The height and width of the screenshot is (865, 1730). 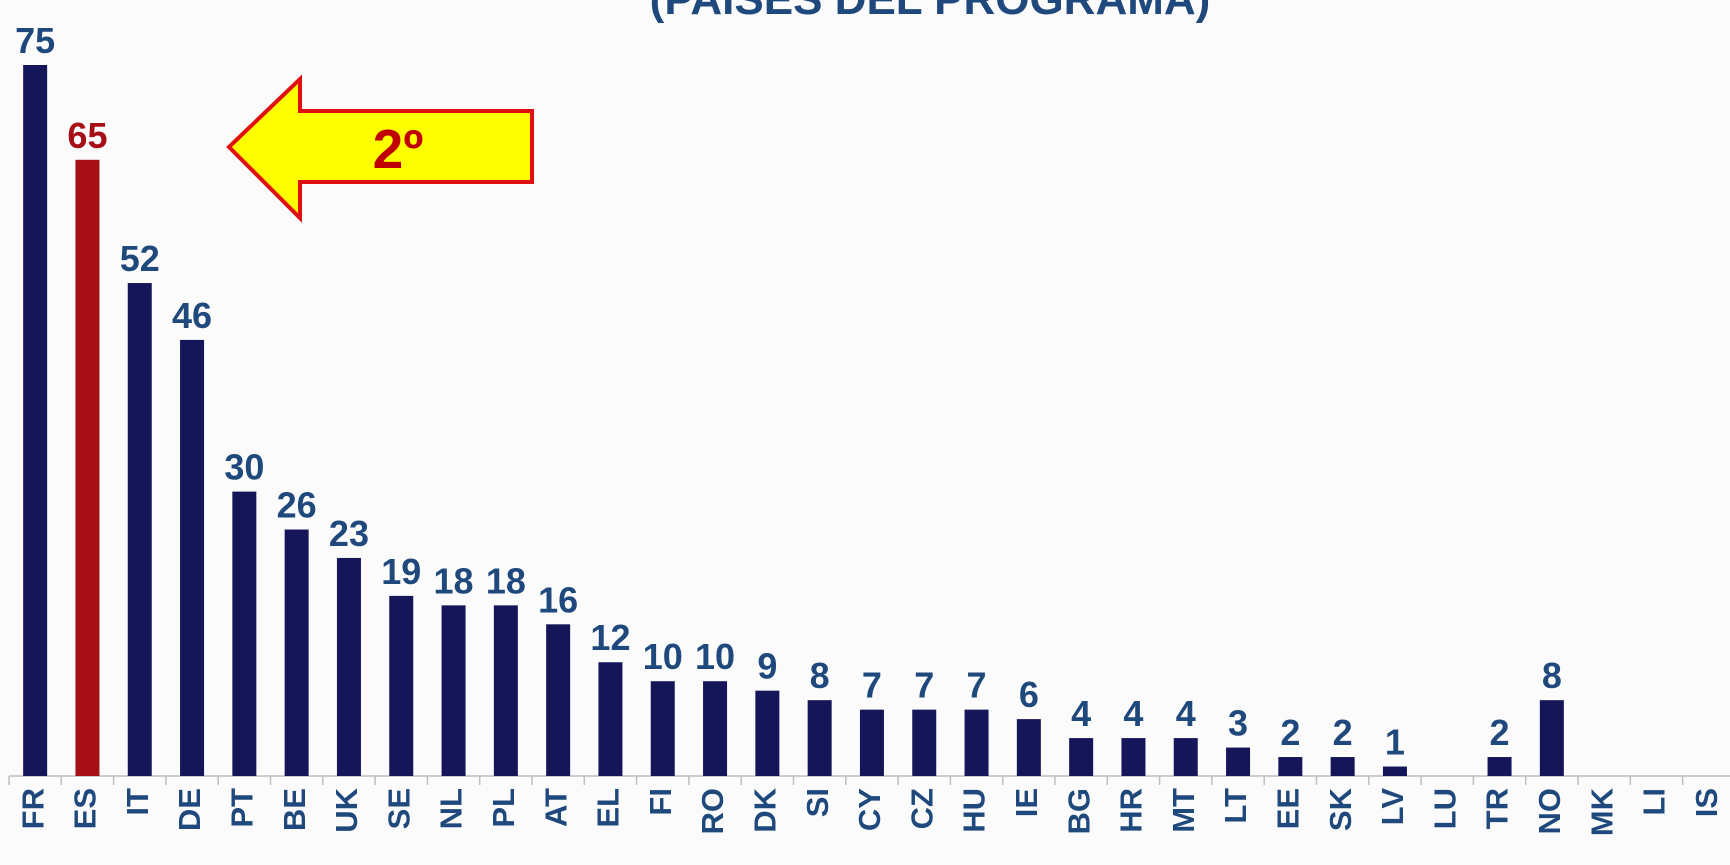 What do you see at coordinates (140, 258) in the screenshot?
I see `value-label: 52` at bounding box center [140, 258].